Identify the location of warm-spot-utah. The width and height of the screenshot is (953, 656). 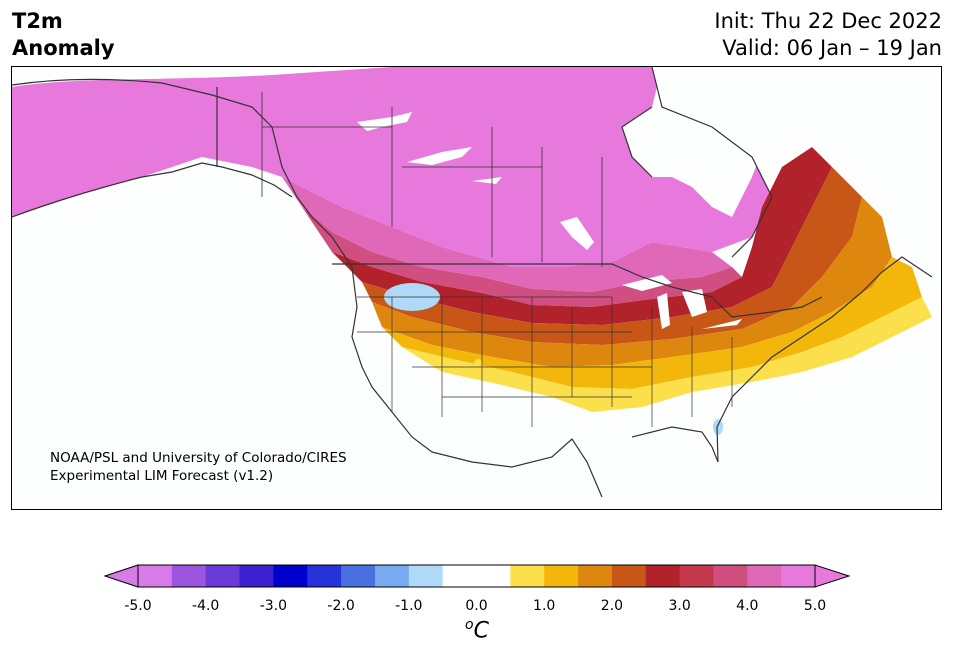
(478, 364).